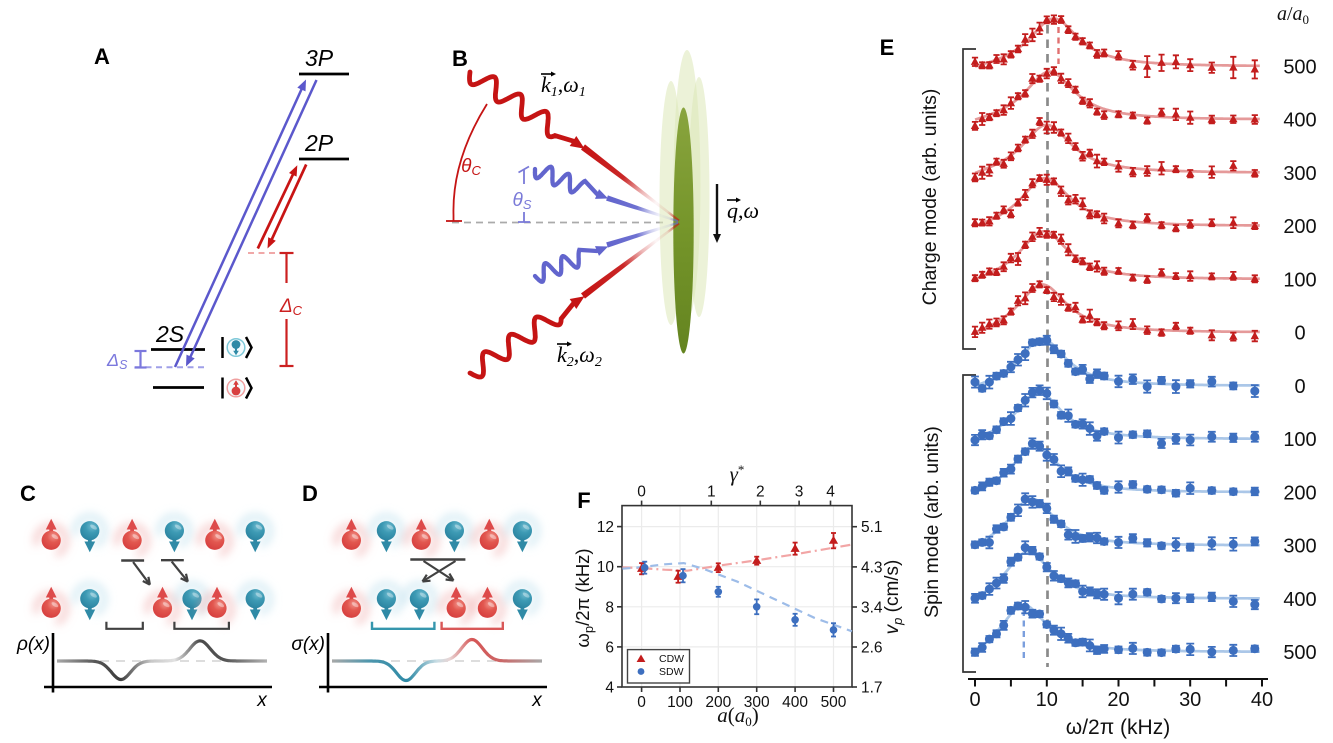 The width and height of the screenshot is (1333, 743). Describe the element at coordinates (609, 607) in the screenshot. I see `svg-text: 8` at that location.